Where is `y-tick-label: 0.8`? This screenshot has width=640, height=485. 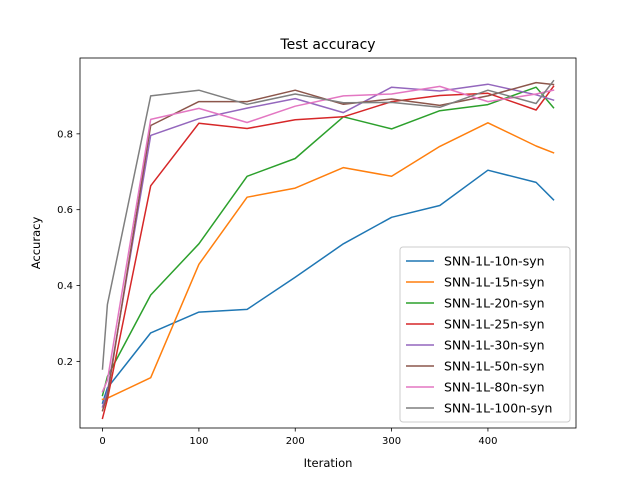
y-tick-label: 0.8 is located at coordinates (65, 134).